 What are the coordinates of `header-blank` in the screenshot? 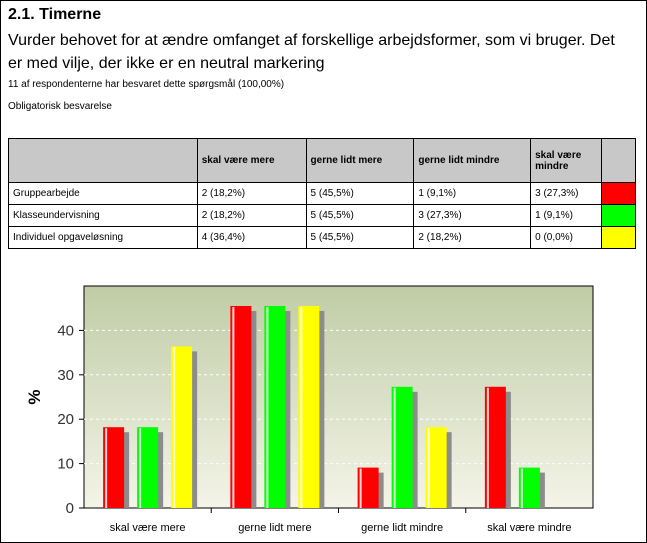 It's located at (103, 160).